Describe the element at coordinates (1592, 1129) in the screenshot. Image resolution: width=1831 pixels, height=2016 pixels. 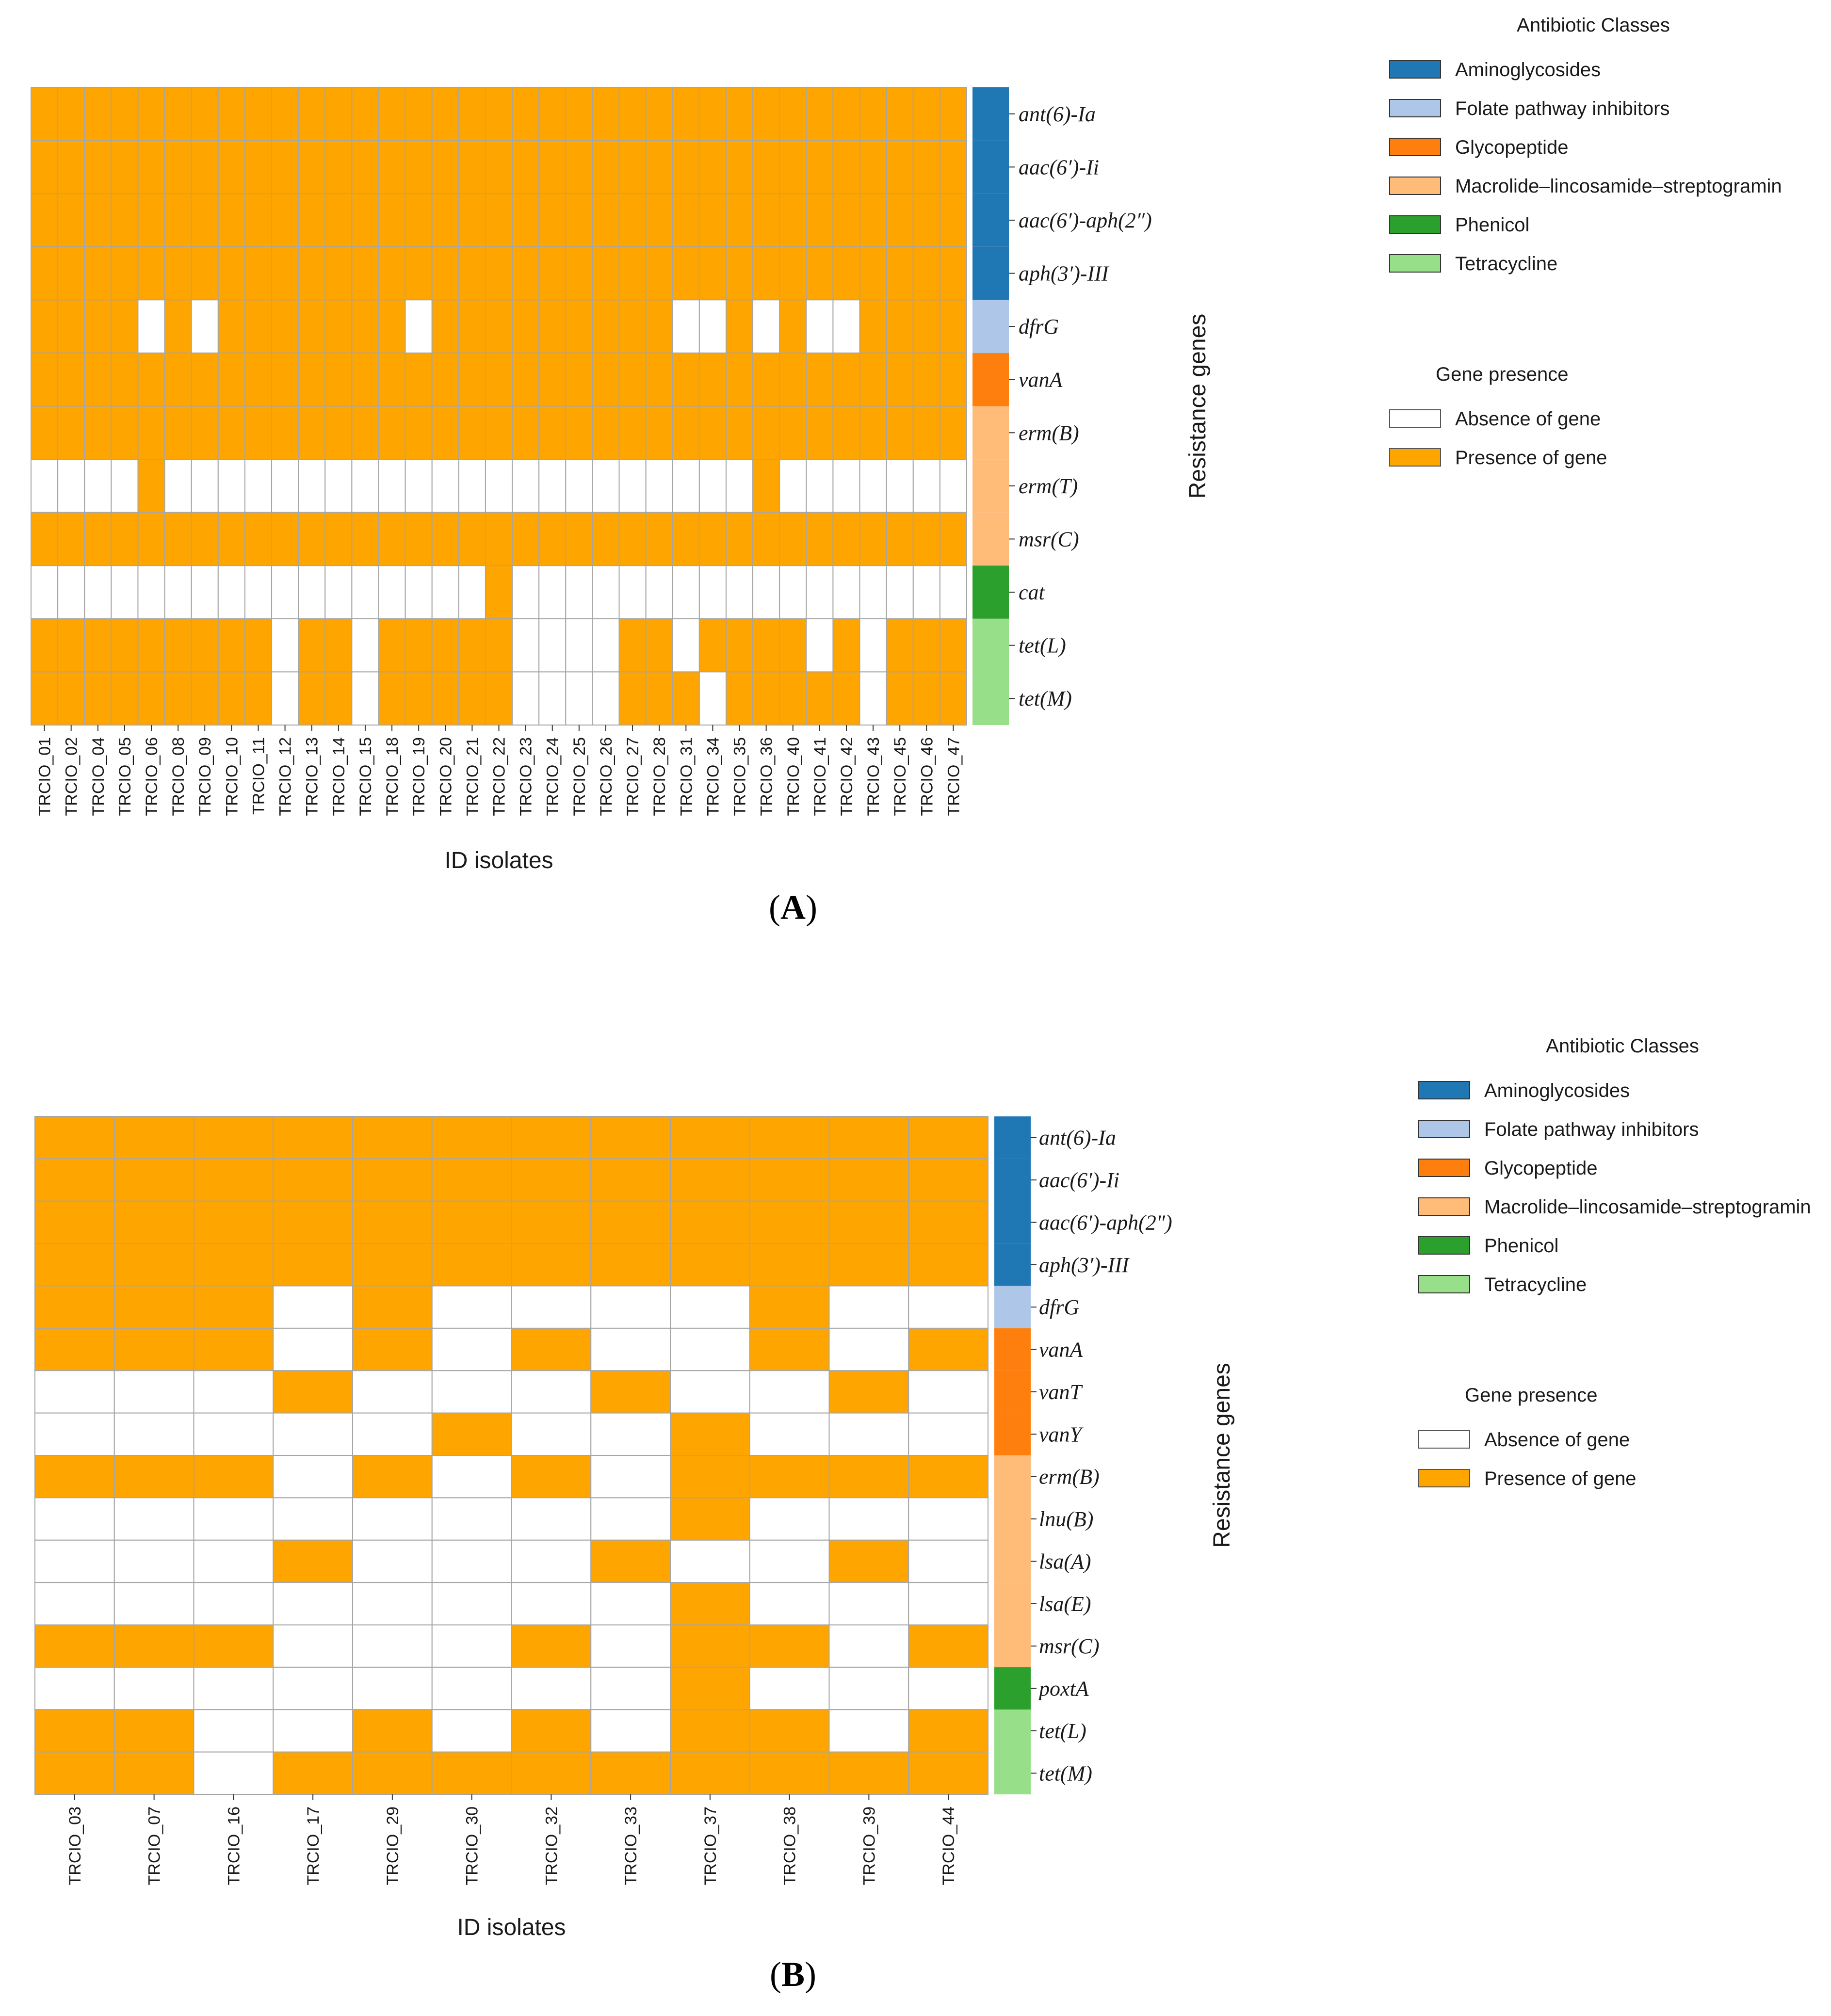
I see `legend-label-folate-pathway-inhibitors: Folate pathway inhibitors` at that location.